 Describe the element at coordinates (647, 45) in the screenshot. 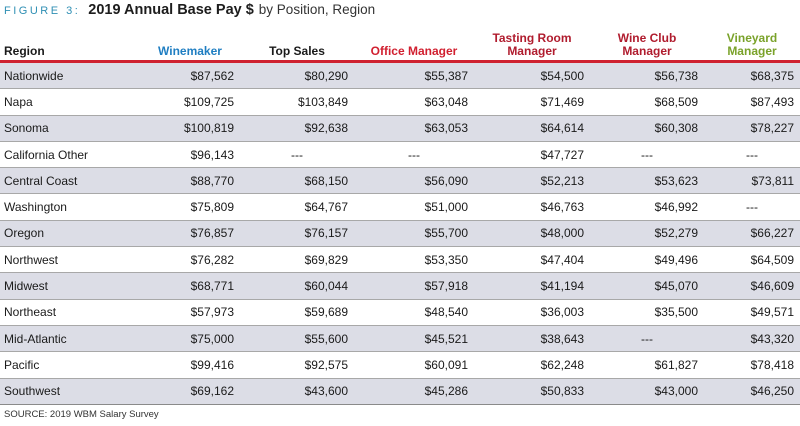

I see `column-header-wine-club-manager: Wine Club Manager` at that location.